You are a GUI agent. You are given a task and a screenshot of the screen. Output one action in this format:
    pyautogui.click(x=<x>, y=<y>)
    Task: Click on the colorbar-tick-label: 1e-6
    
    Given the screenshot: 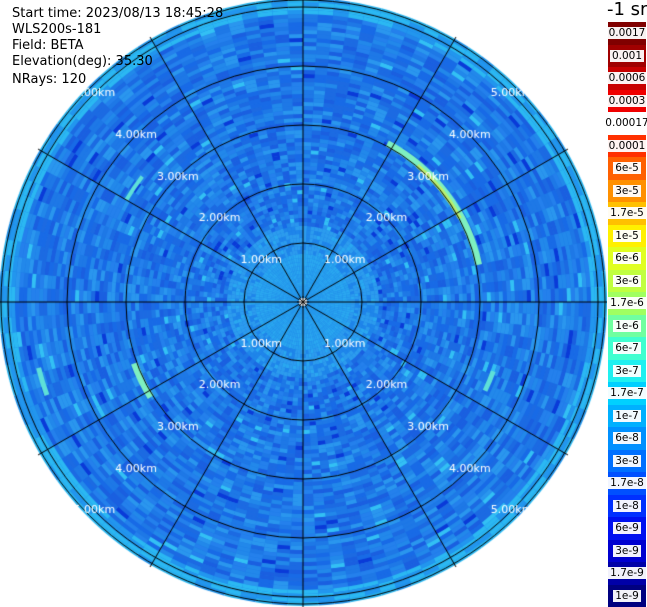 What is the action you would take?
    pyautogui.click(x=627, y=325)
    